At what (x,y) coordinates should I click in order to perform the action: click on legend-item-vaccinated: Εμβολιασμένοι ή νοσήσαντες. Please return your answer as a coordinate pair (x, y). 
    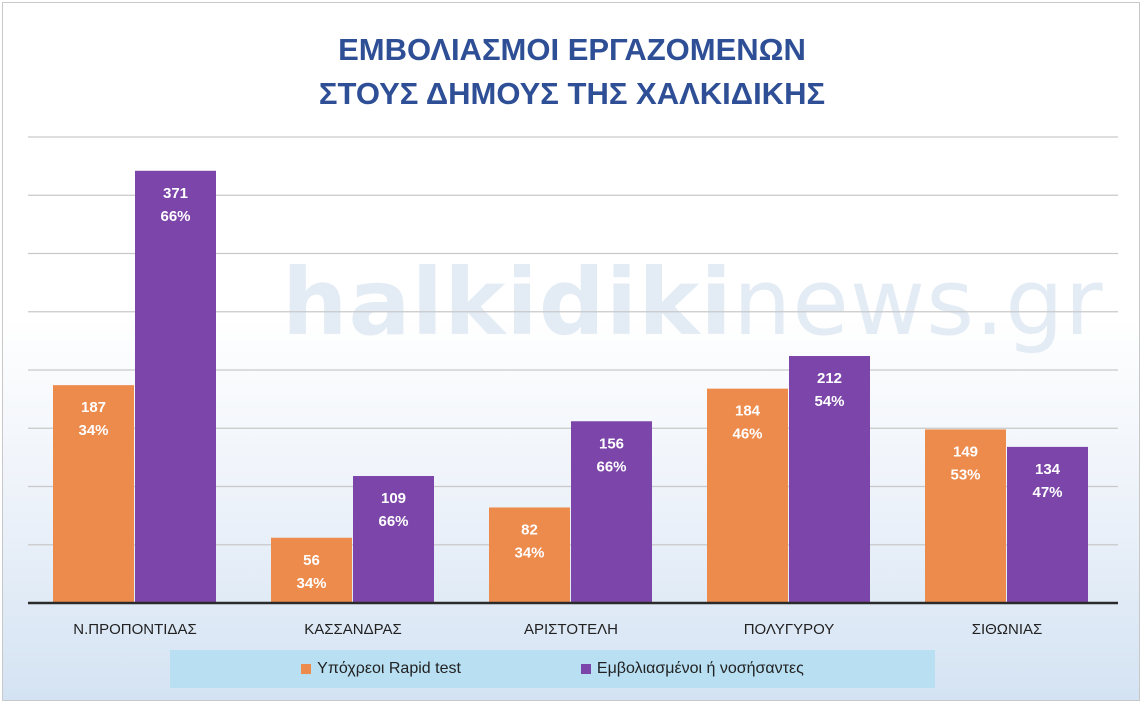
    Looking at the image, I should click on (692, 669).